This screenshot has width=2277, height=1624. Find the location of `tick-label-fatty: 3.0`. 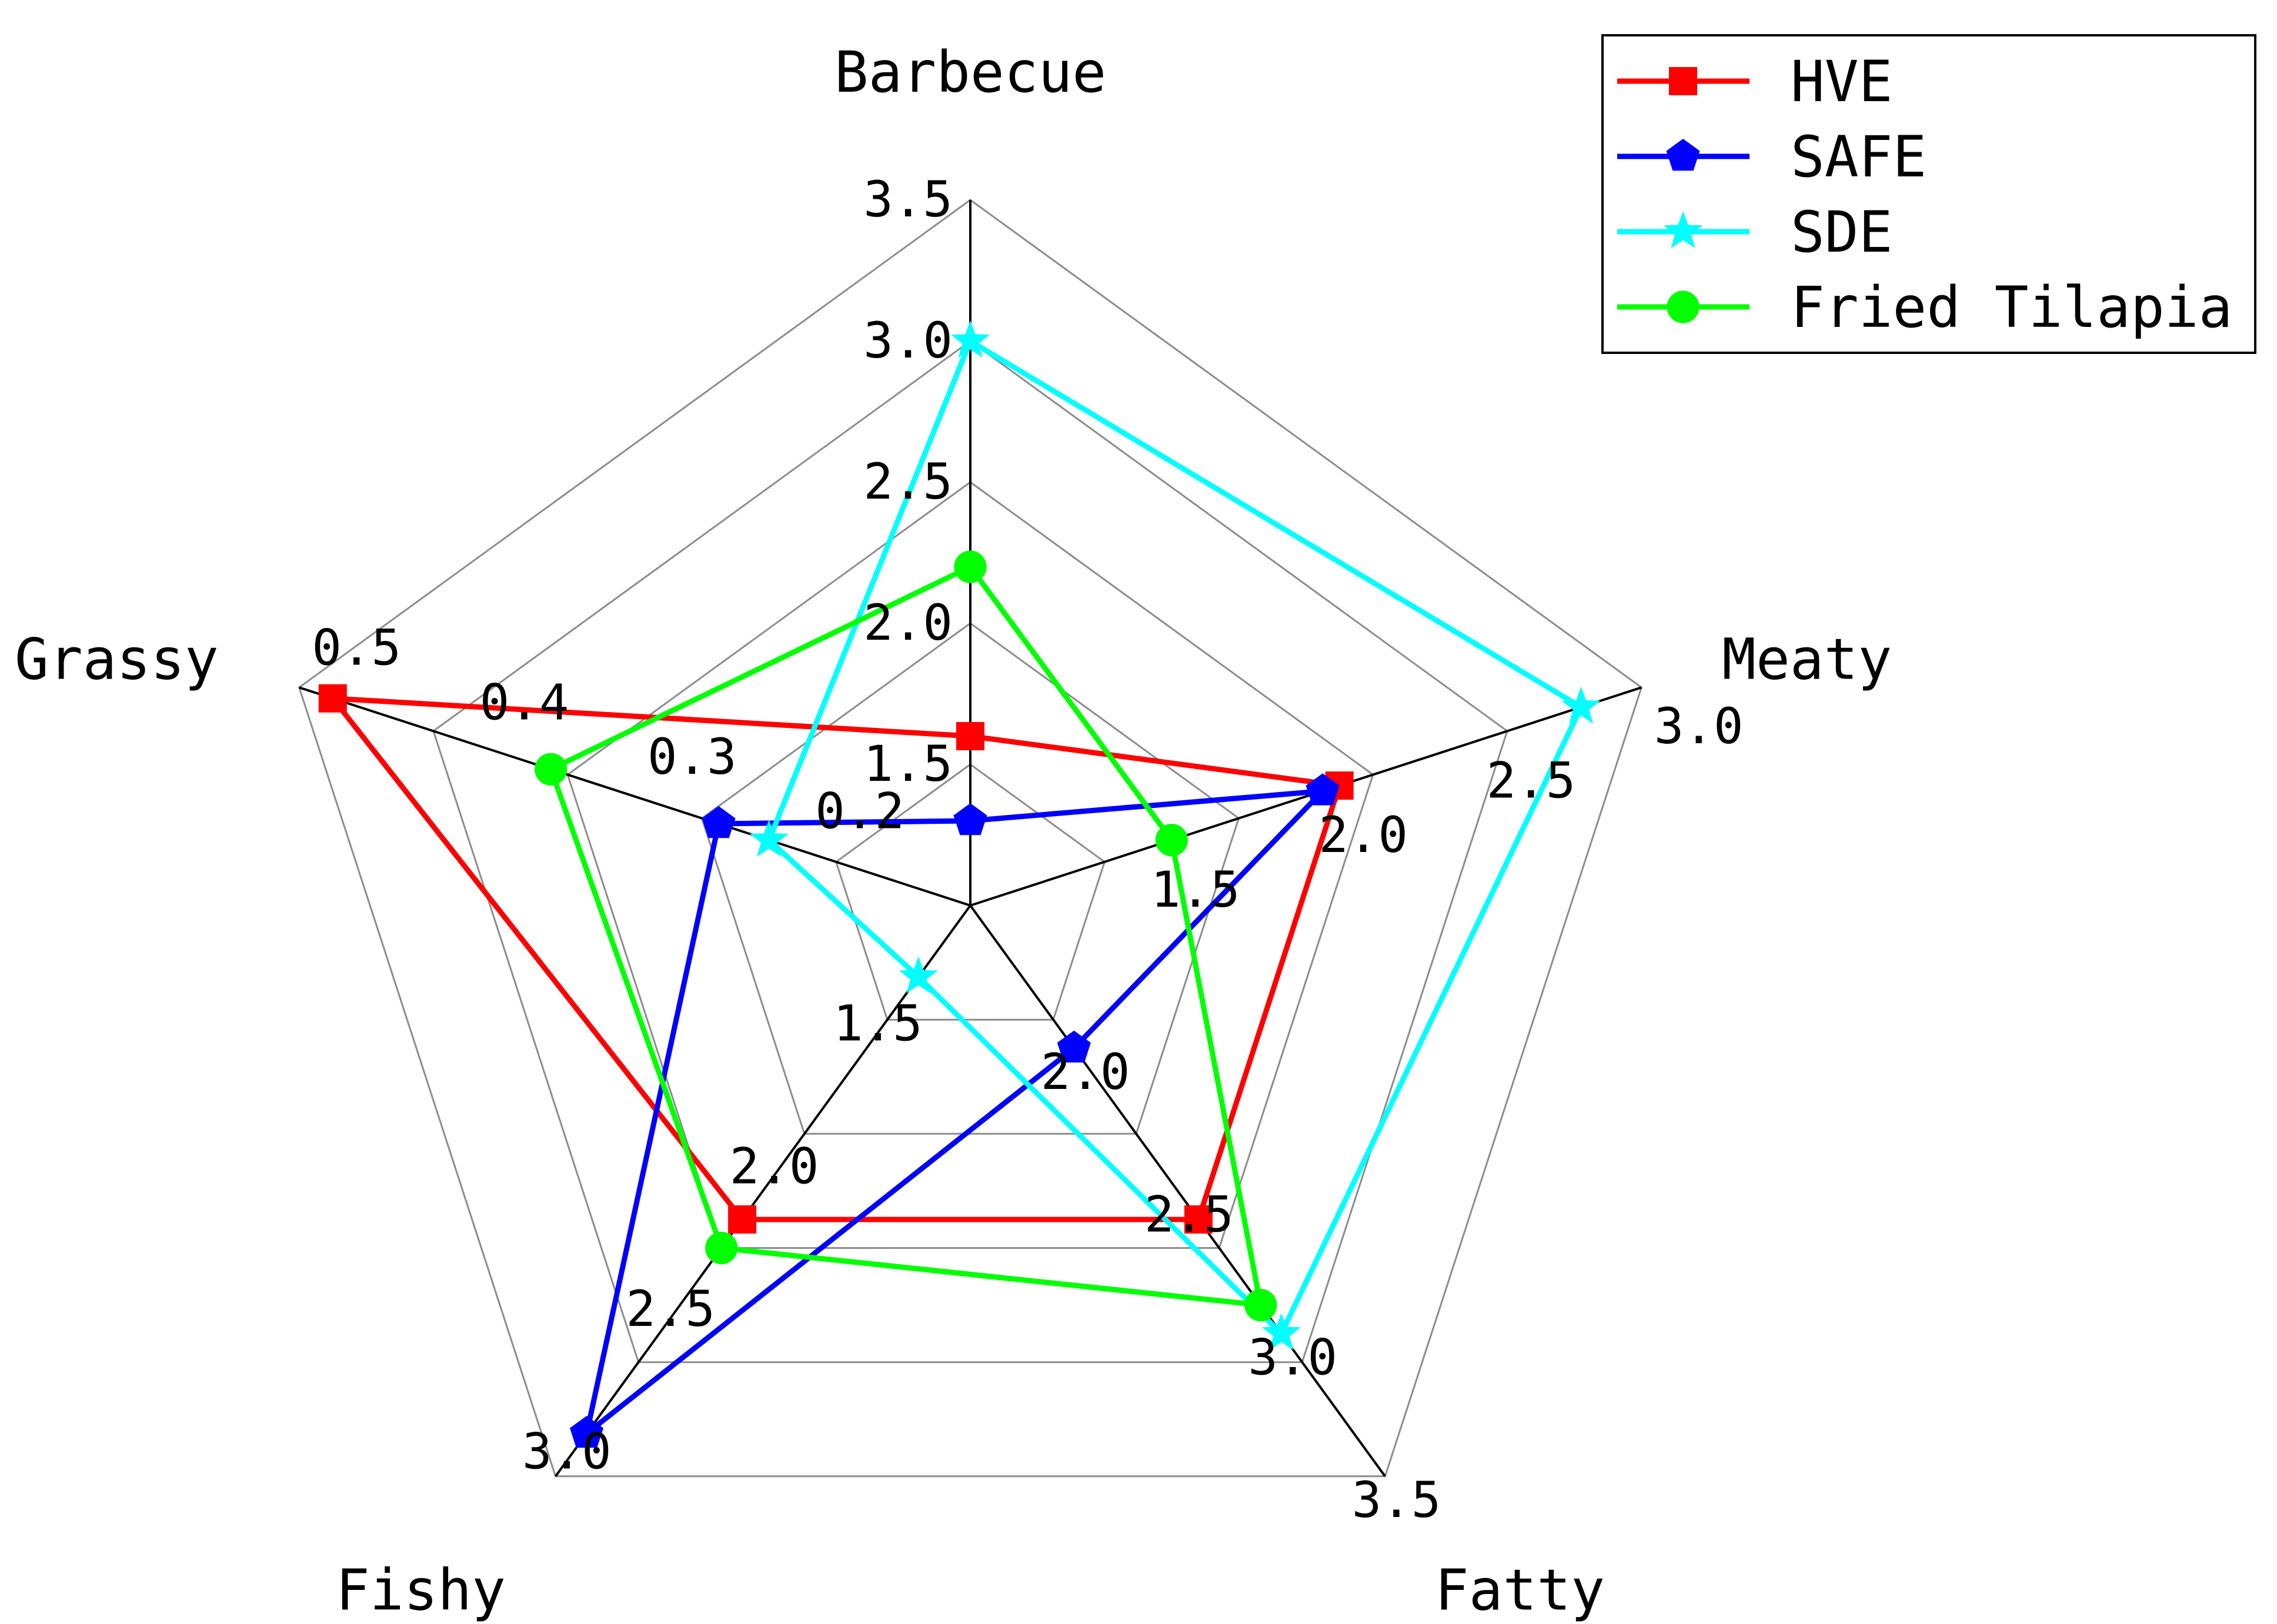

tick-label-fatty: 3.0 is located at coordinates (1292, 1357).